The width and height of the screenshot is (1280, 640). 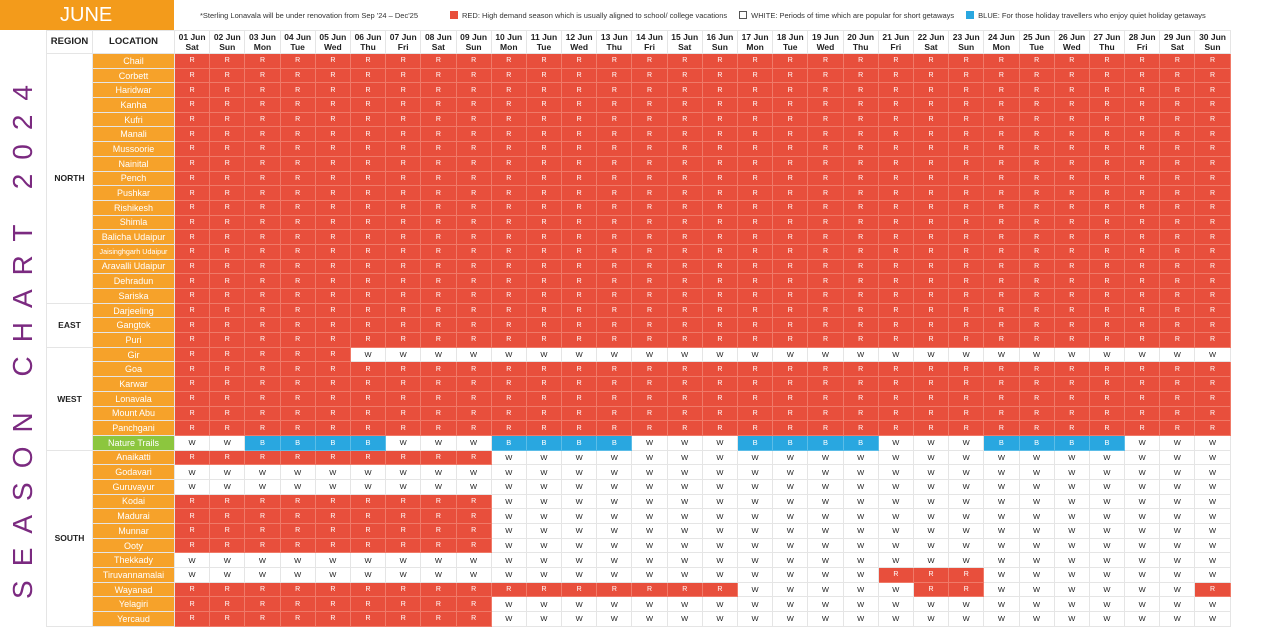 I want to click on date-label: 15 Jun, so click(x=685, y=37).